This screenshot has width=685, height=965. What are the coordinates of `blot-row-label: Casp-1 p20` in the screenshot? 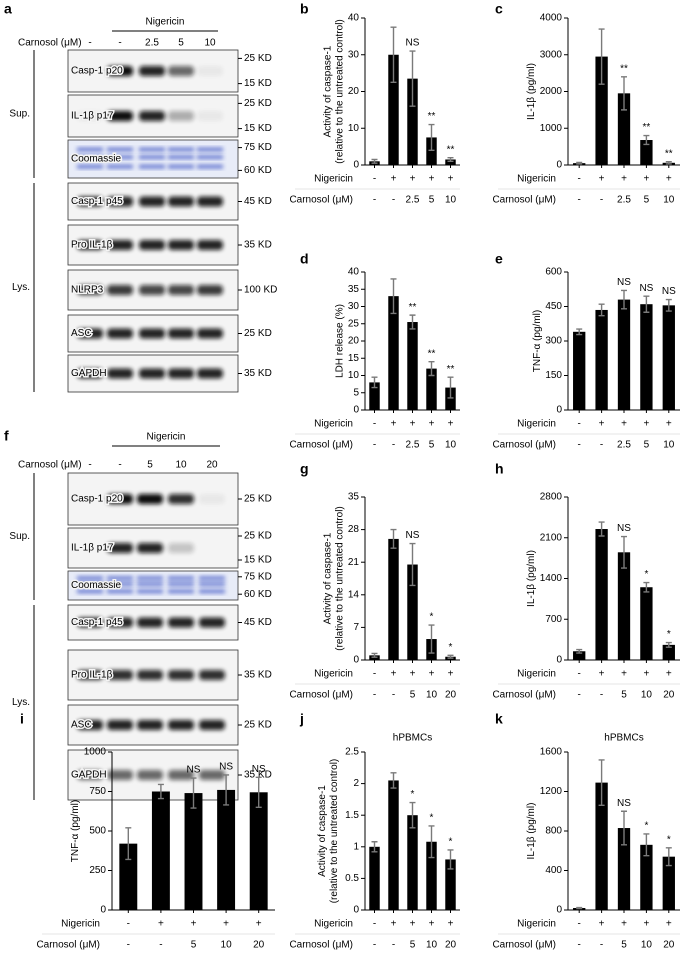 It's located at (97, 71).